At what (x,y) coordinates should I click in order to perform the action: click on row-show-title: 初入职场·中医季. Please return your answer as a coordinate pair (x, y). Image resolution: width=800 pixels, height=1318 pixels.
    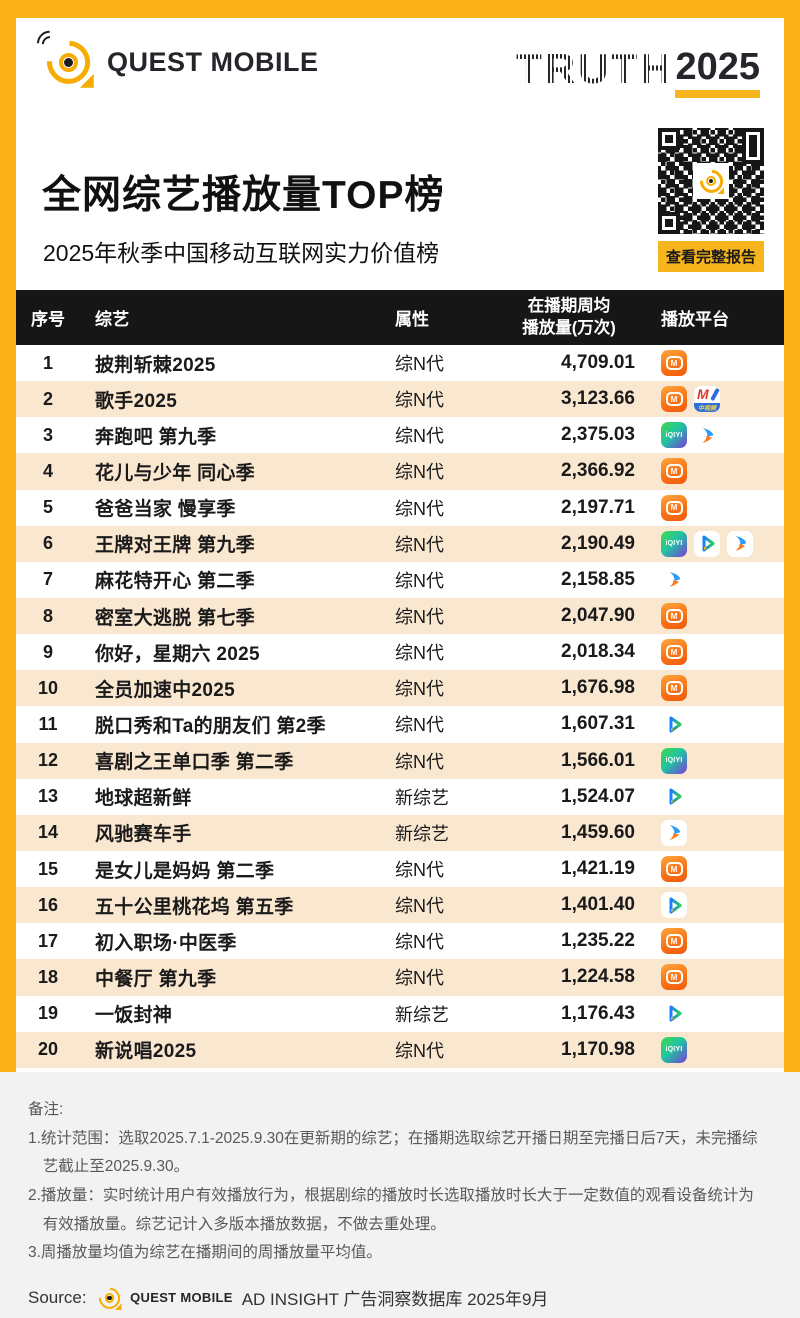
    Looking at the image, I should click on (166, 943).